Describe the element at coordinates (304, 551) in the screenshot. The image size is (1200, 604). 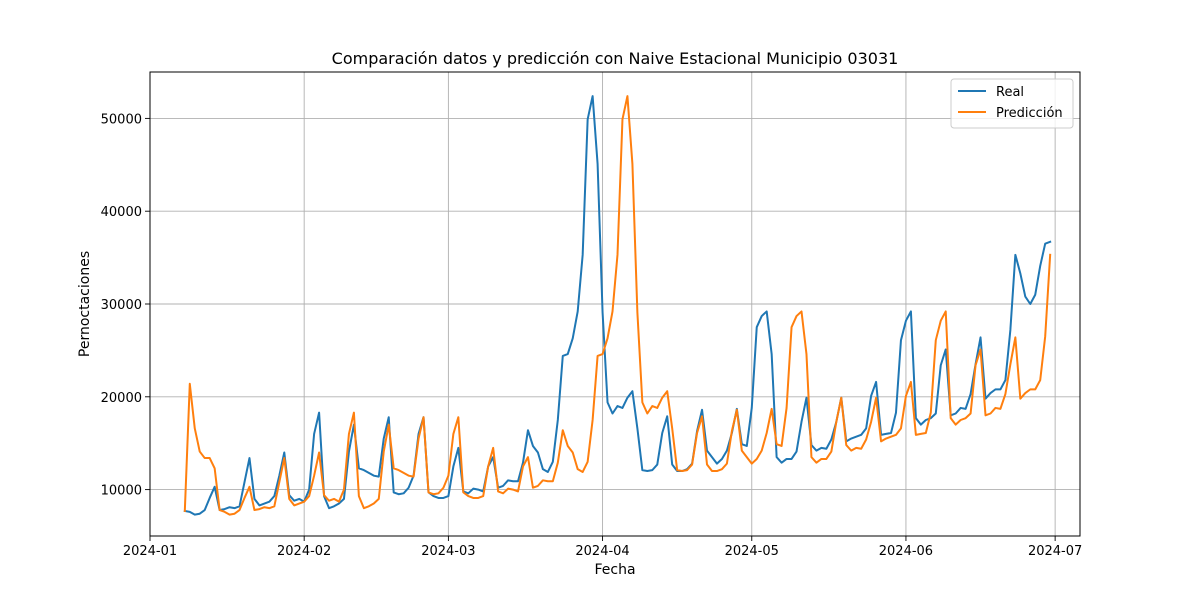
I see `x-tick-label: 2024-02` at that location.